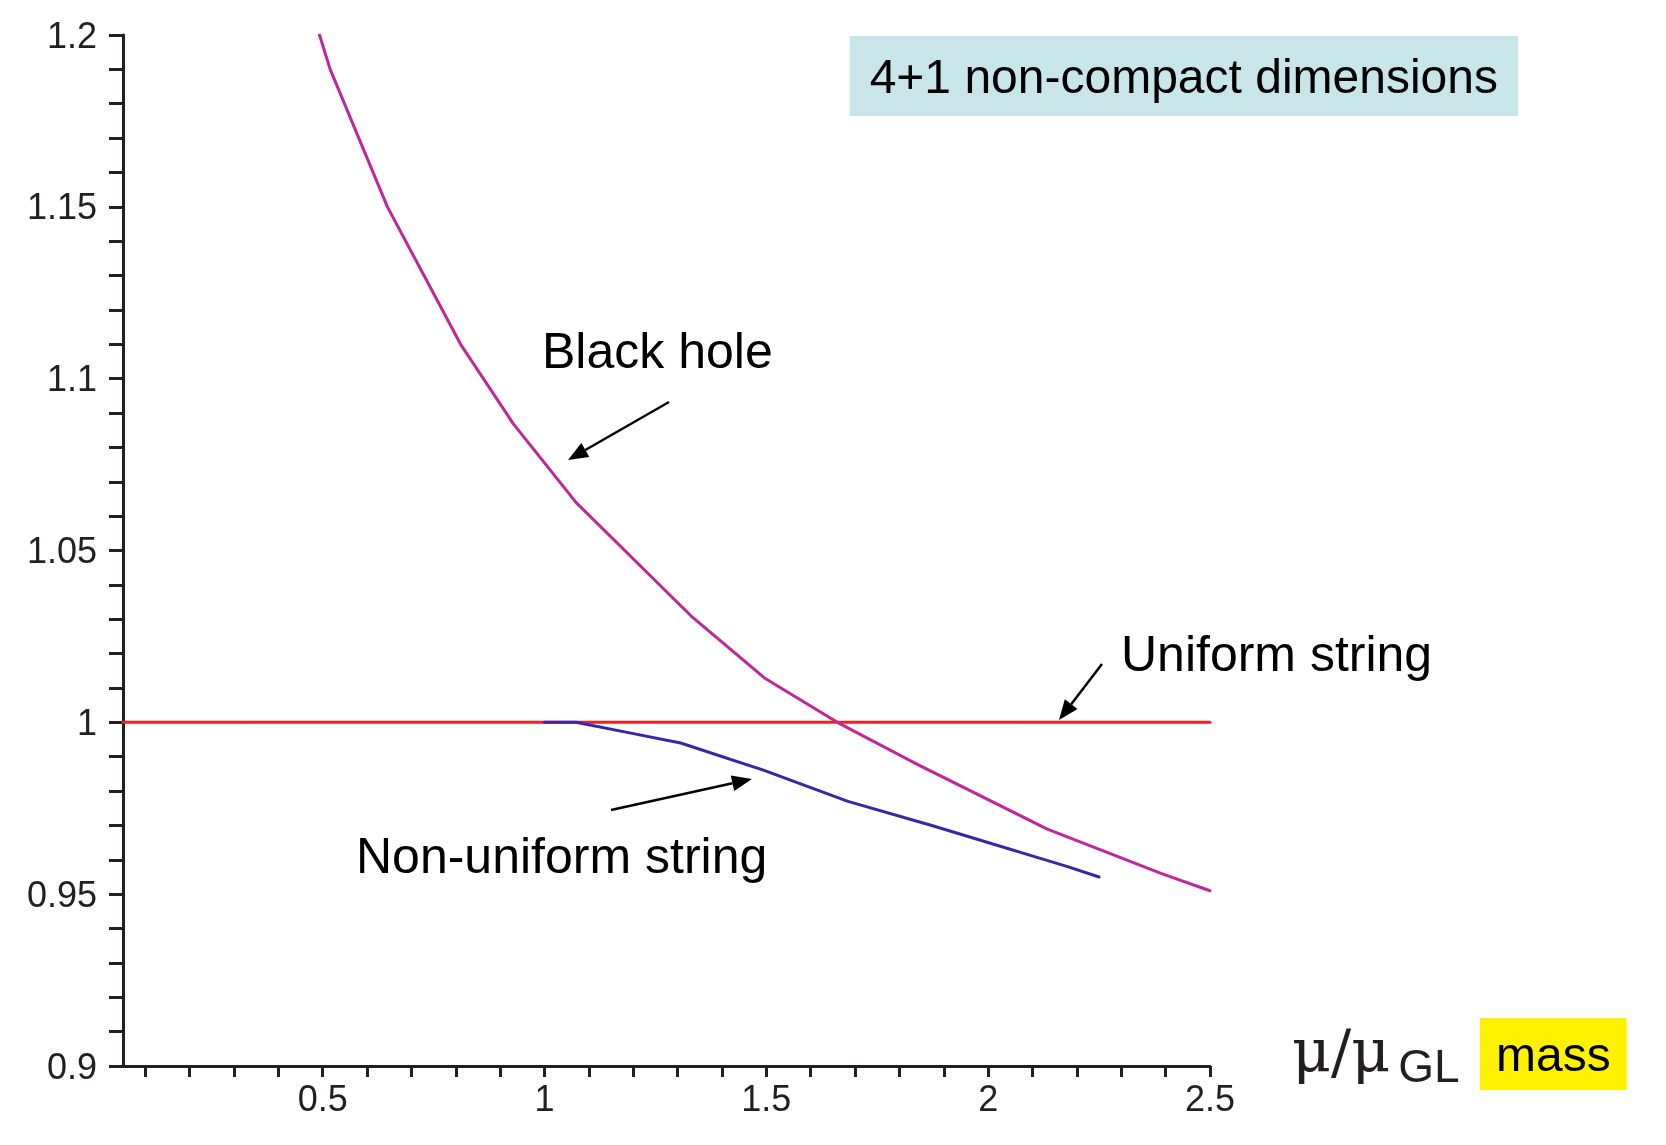 The width and height of the screenshot is (1666, 1145). What do you see at coordinates (322, 1098) in the screenshot?
I see `x-tick-label: 0.5` at bounding box center [322, 1098].